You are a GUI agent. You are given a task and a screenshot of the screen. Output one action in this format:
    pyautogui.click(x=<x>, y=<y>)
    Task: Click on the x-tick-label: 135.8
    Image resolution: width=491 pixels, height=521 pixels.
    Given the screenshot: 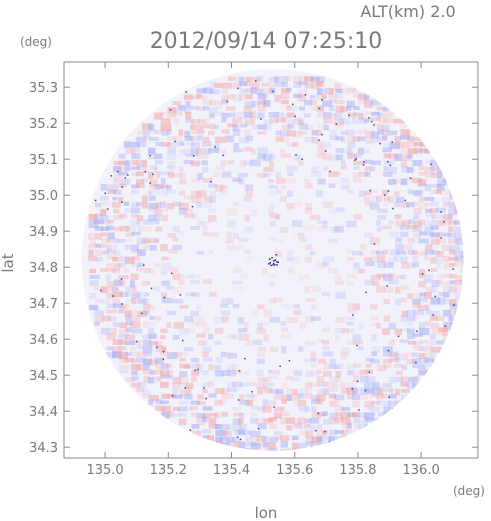 What is the action you would take?
    pyautogui.click(x=357, y=470)
    